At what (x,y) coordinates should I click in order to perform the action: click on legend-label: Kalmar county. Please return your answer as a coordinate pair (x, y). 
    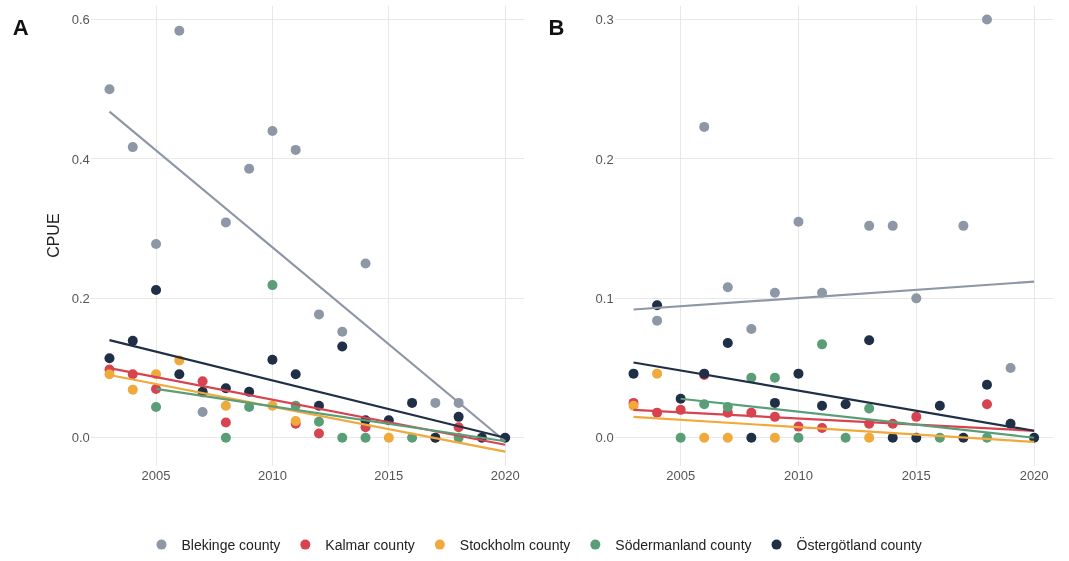
    Looking at the image, I should click on (370, 545).